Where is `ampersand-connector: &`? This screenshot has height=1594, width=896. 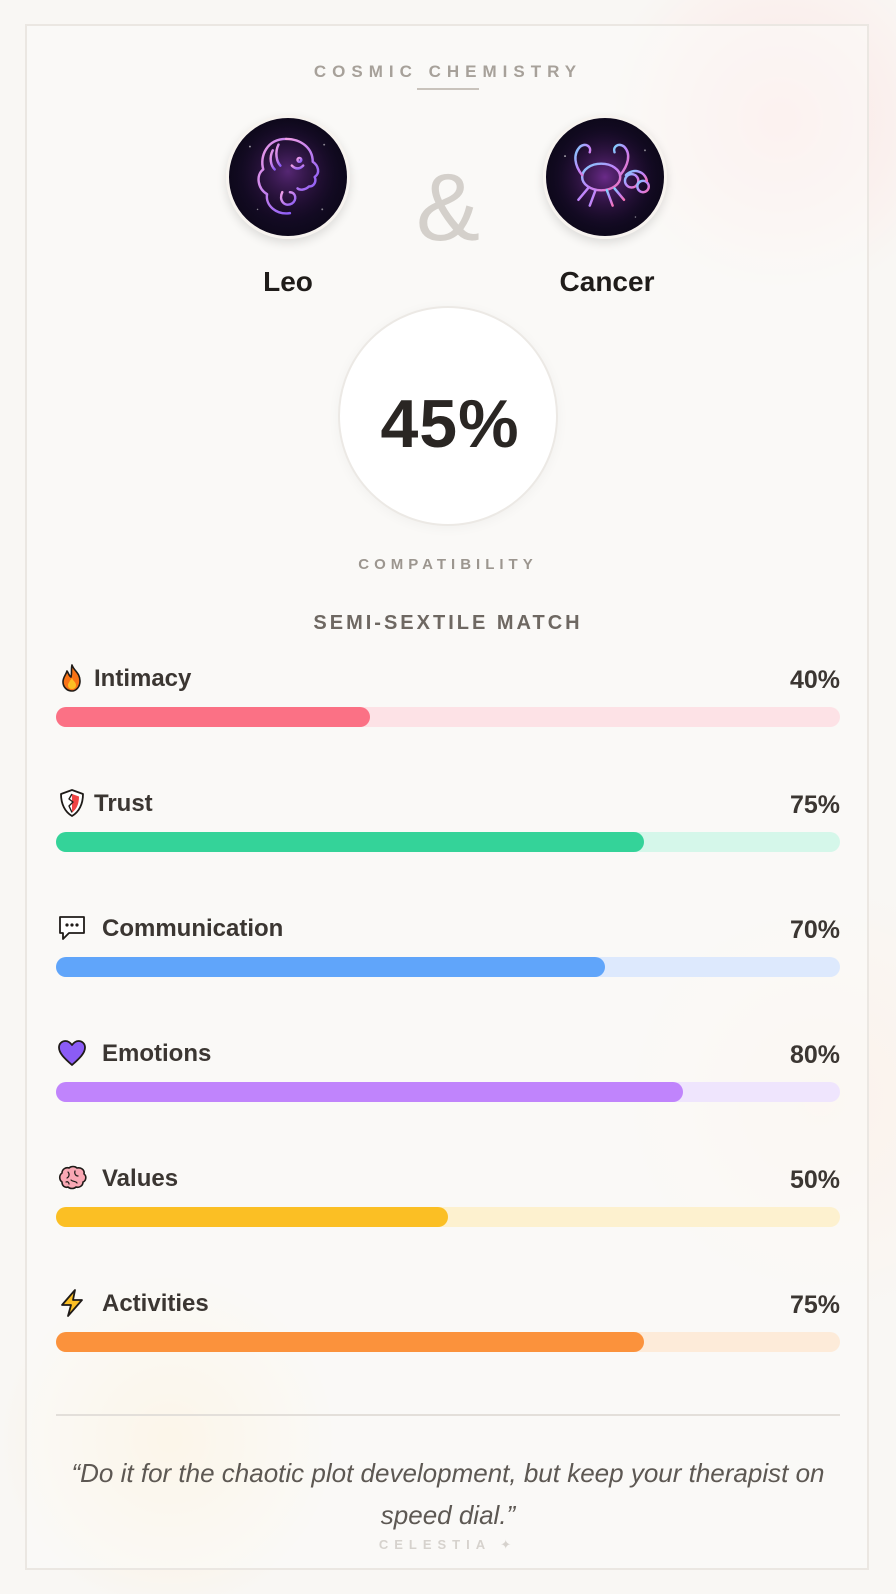 ampersand-connector: & is located at coordinates (448, 207).